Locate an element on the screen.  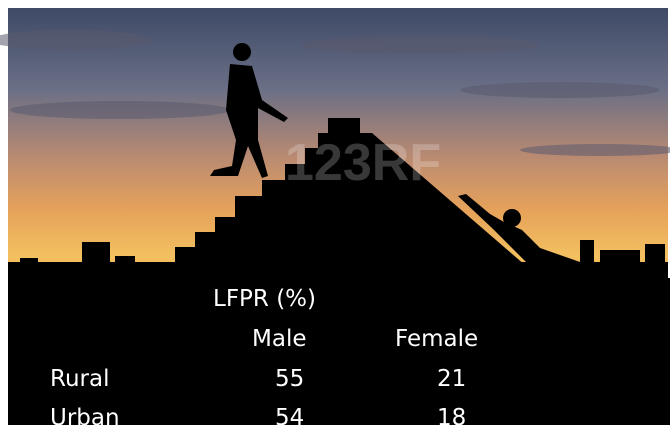
table-title: LFPR (%) is located at coordinates (264, 299).